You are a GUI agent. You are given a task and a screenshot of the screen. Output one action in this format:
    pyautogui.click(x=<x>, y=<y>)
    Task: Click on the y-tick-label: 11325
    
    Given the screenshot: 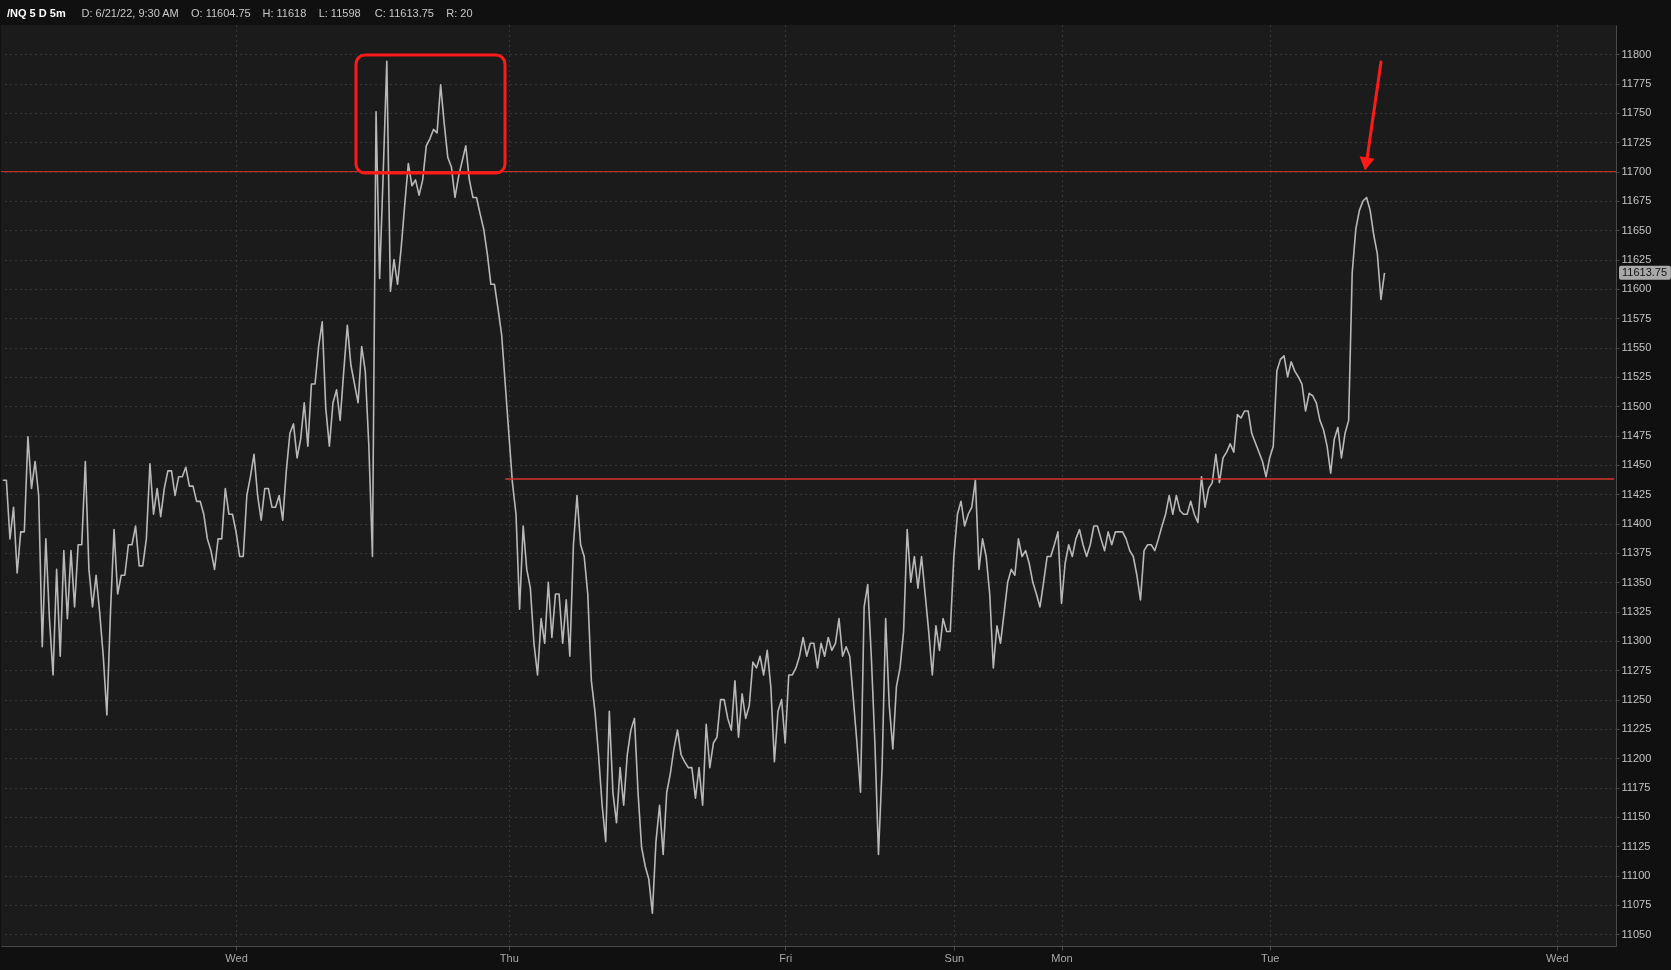 What is the action you would take?
    pyautogui.click(x=1636, y=611)
    